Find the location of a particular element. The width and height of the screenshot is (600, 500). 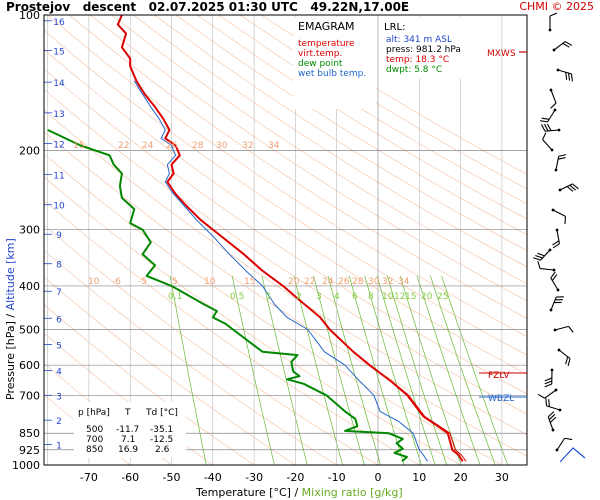

mixing-label-upper: 26 is located at coordinates (172, 146).